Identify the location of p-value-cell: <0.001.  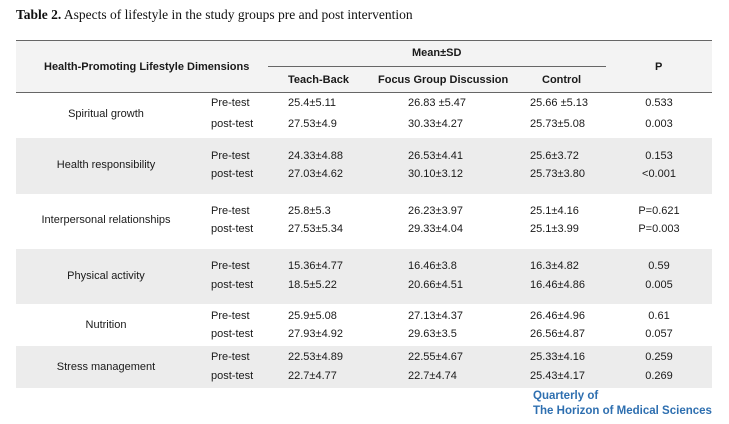
(659, 174).